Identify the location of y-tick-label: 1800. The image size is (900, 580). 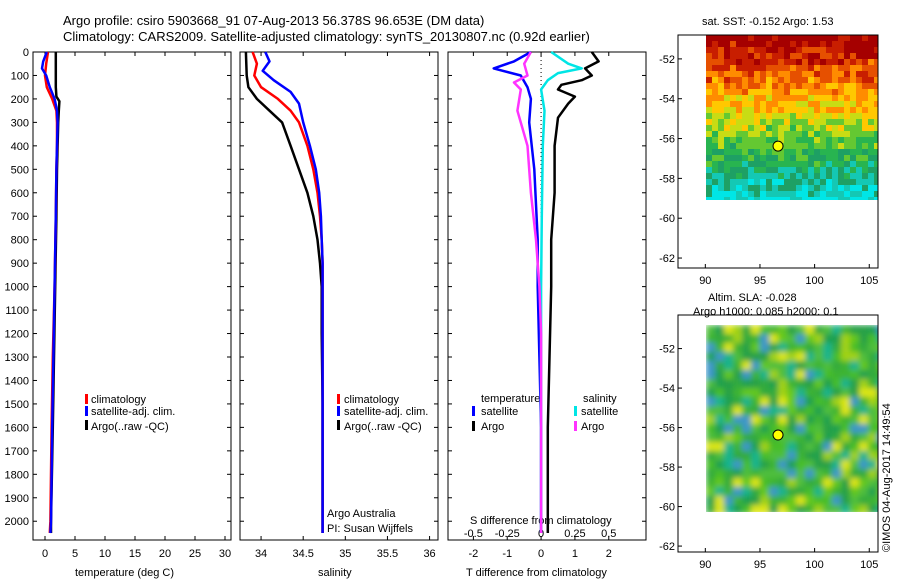
(17, 475).